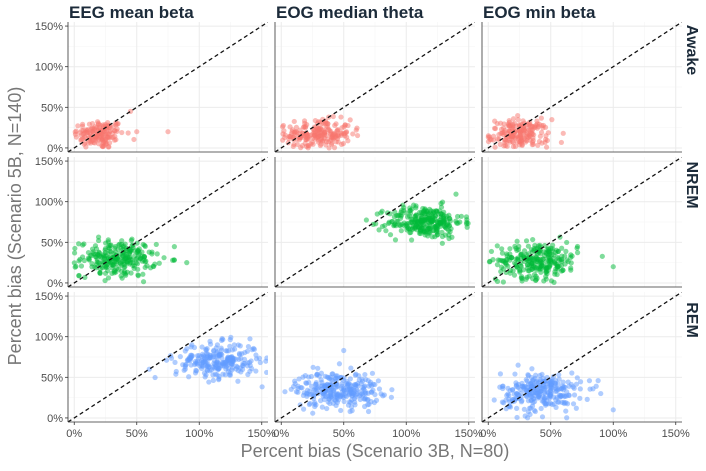  I want to click on x-tick-label: 50%, so click(137, 434).